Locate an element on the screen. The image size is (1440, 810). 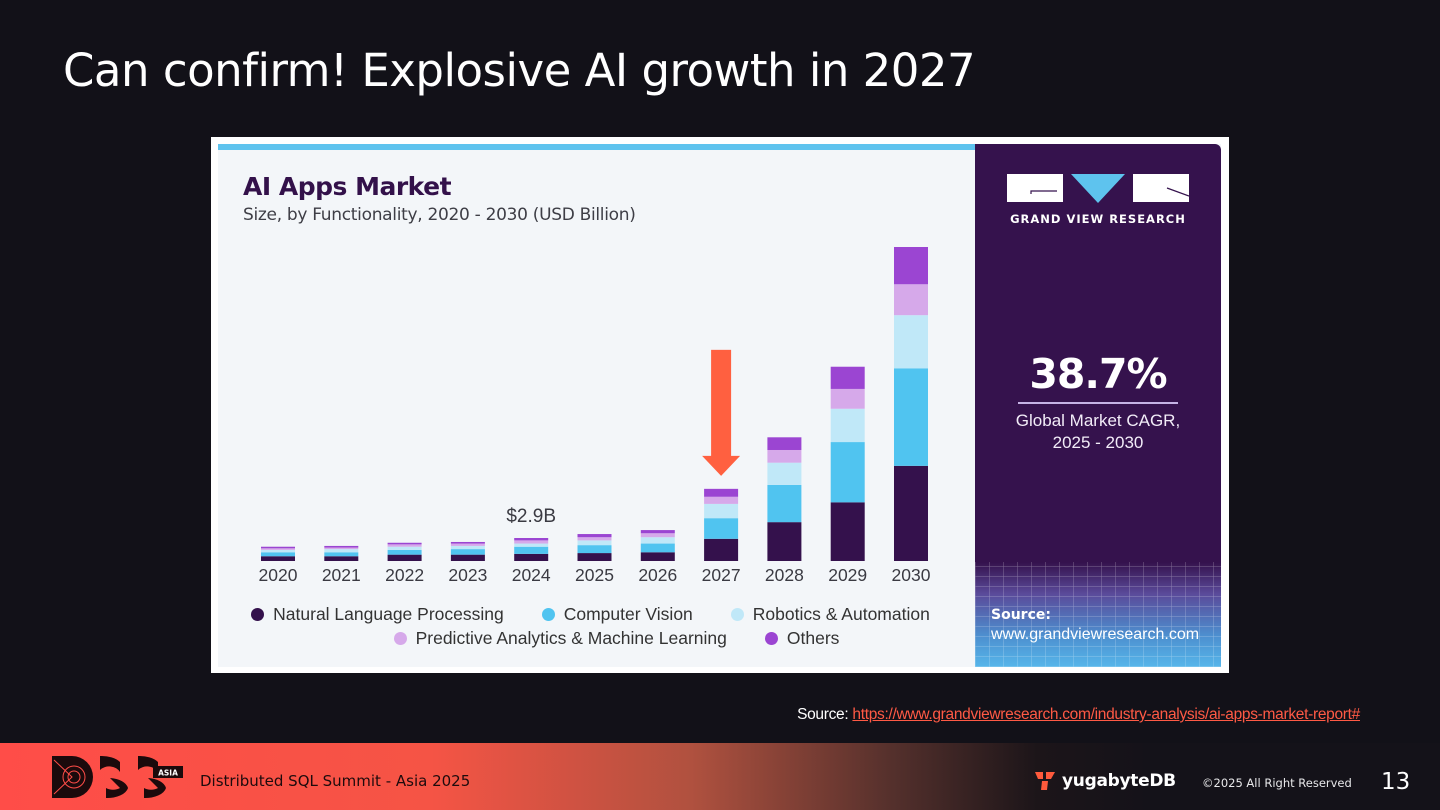
top-accent-stripe is located at coordinates (596, 147).